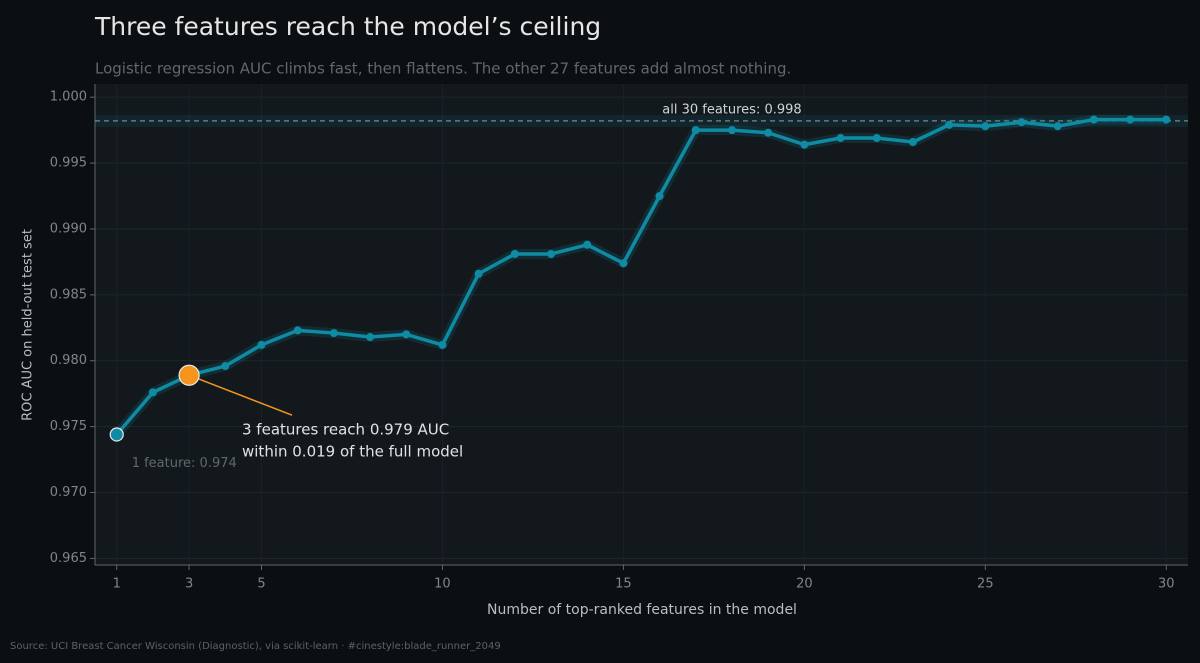  What do you see at coordinates (1166, 584) in the screenshot?
I see `x-tick-label: 30` at bounding box center [1166, 584].